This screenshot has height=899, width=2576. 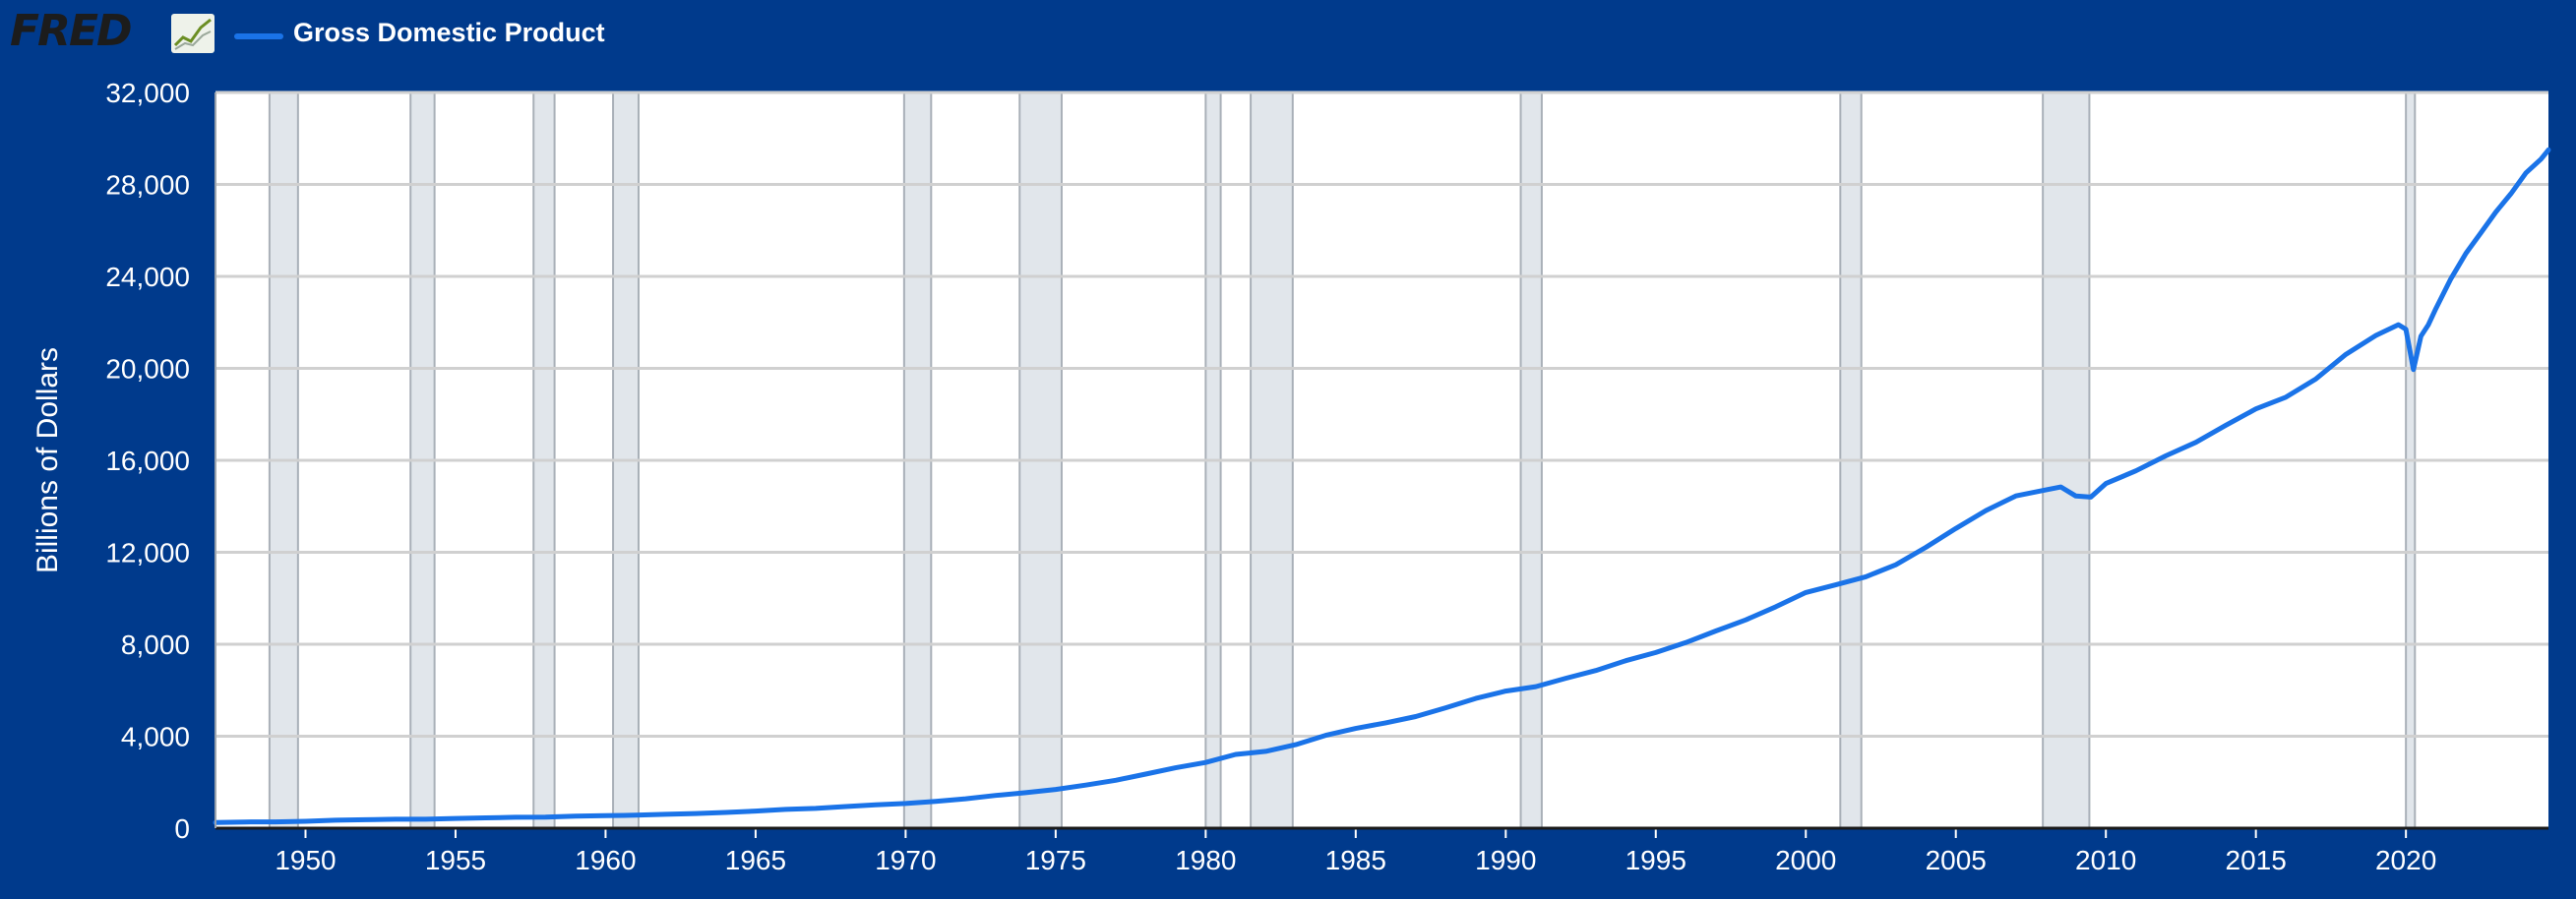 What do you see at coordinates (905, 860) in the screenshot?
I see `x-tick-label: 1970` at bounding box center [905, 860].